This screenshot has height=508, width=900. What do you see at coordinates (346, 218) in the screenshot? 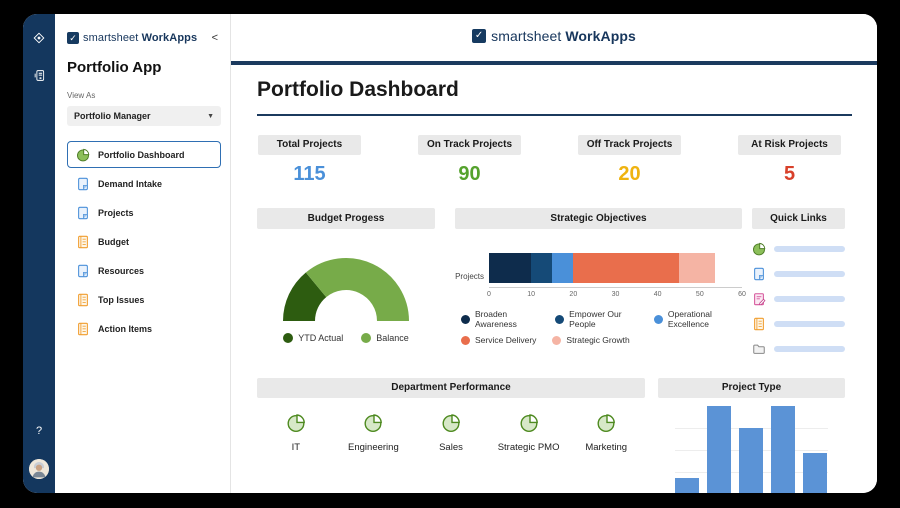
I see `budget-progress-header: Budget Progess` at bounding box center [346, 218].